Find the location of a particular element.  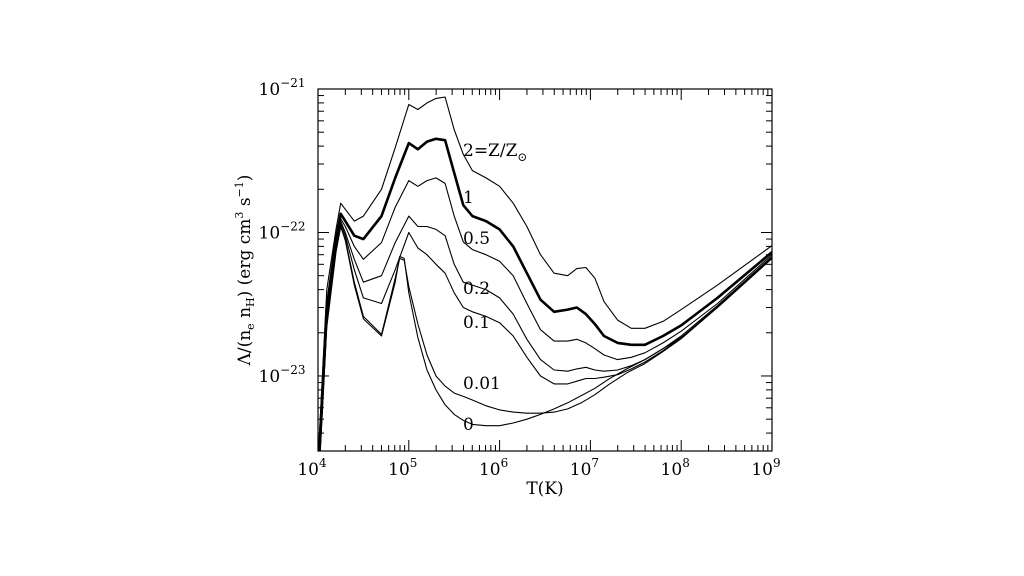

x-tick-label: 10⁸ is located at coordinates (675, 468).